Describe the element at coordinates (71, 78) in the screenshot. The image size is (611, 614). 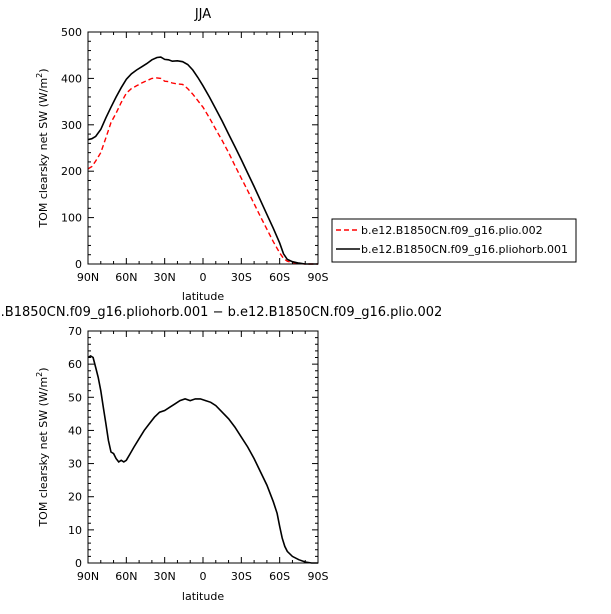
I see `top-y-tick-label: 400` at that location.